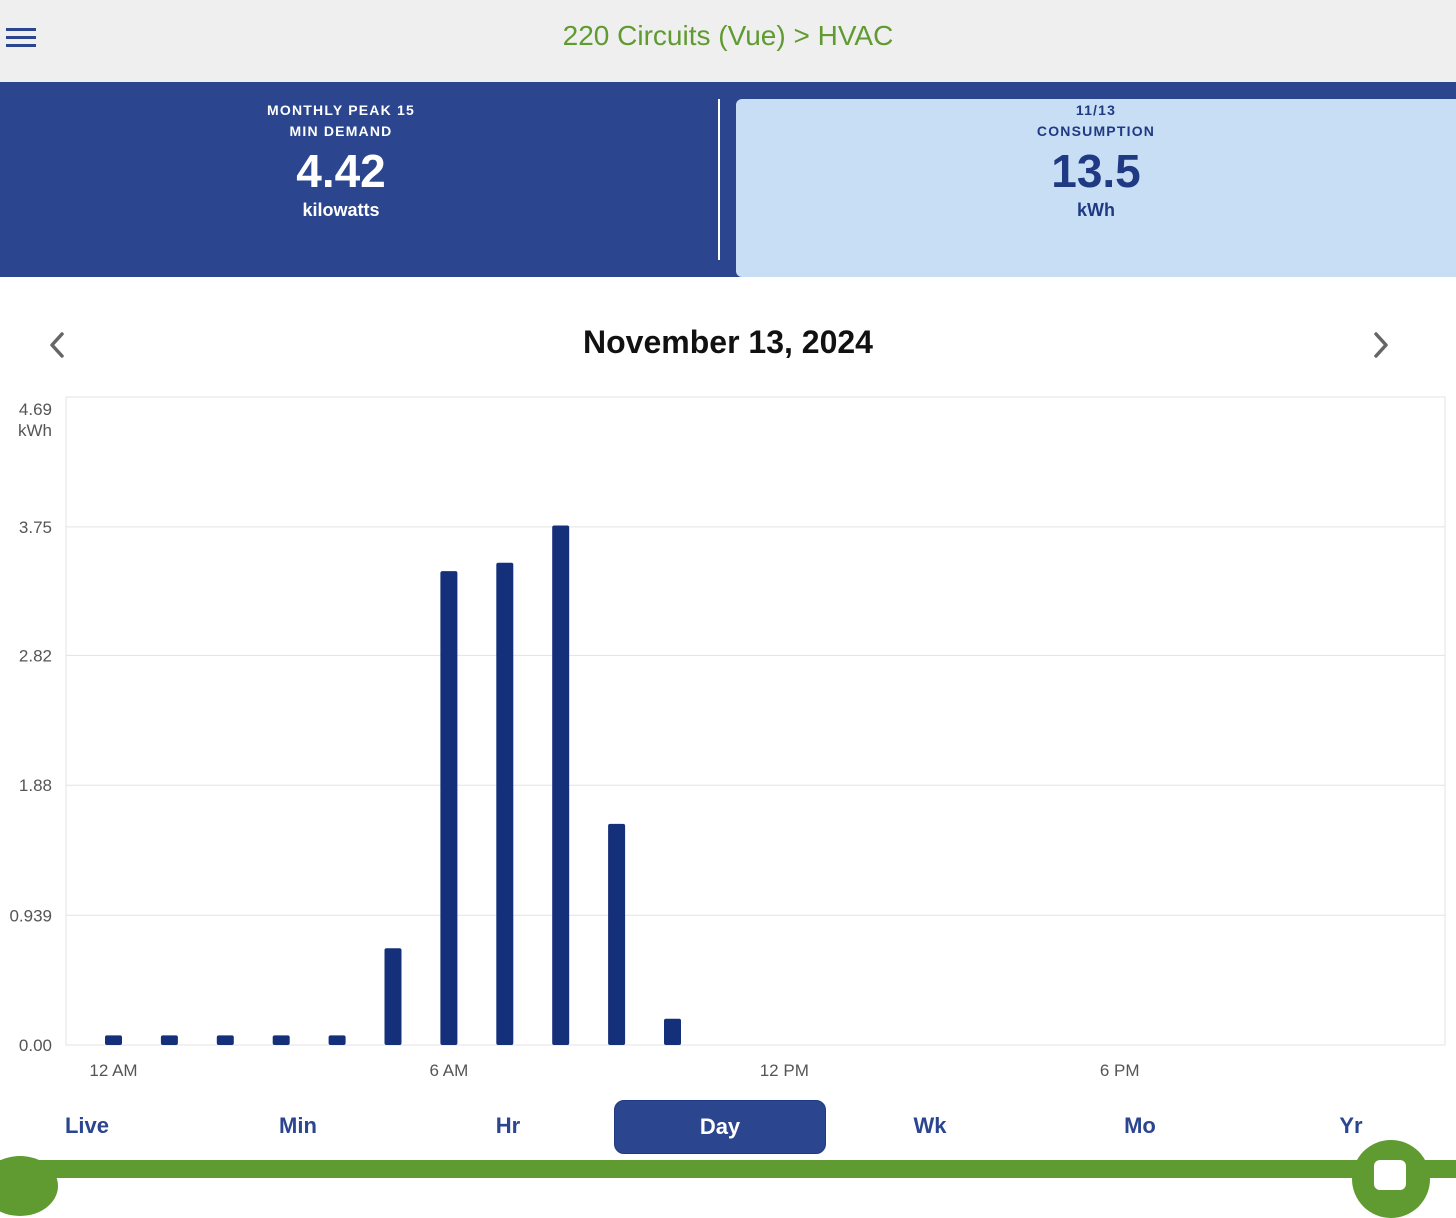 The height and width of the screenshot is (1218, 1456). Describe the element at coordinates (449, 1070) in the screenshot. I see `x-tick-label: 6 AM` at that location.